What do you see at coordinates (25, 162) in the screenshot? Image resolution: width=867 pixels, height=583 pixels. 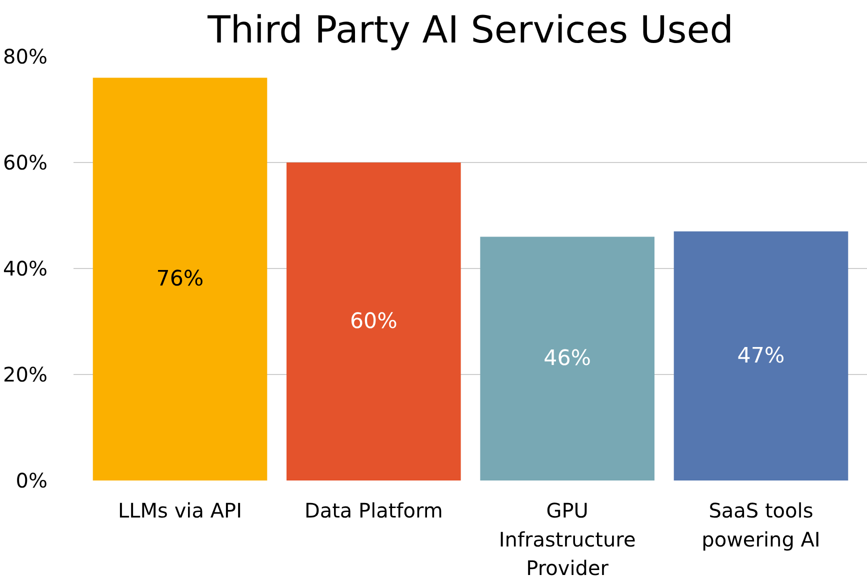 I see `y-tick-label: 60%` at bounding box center [25, 162].